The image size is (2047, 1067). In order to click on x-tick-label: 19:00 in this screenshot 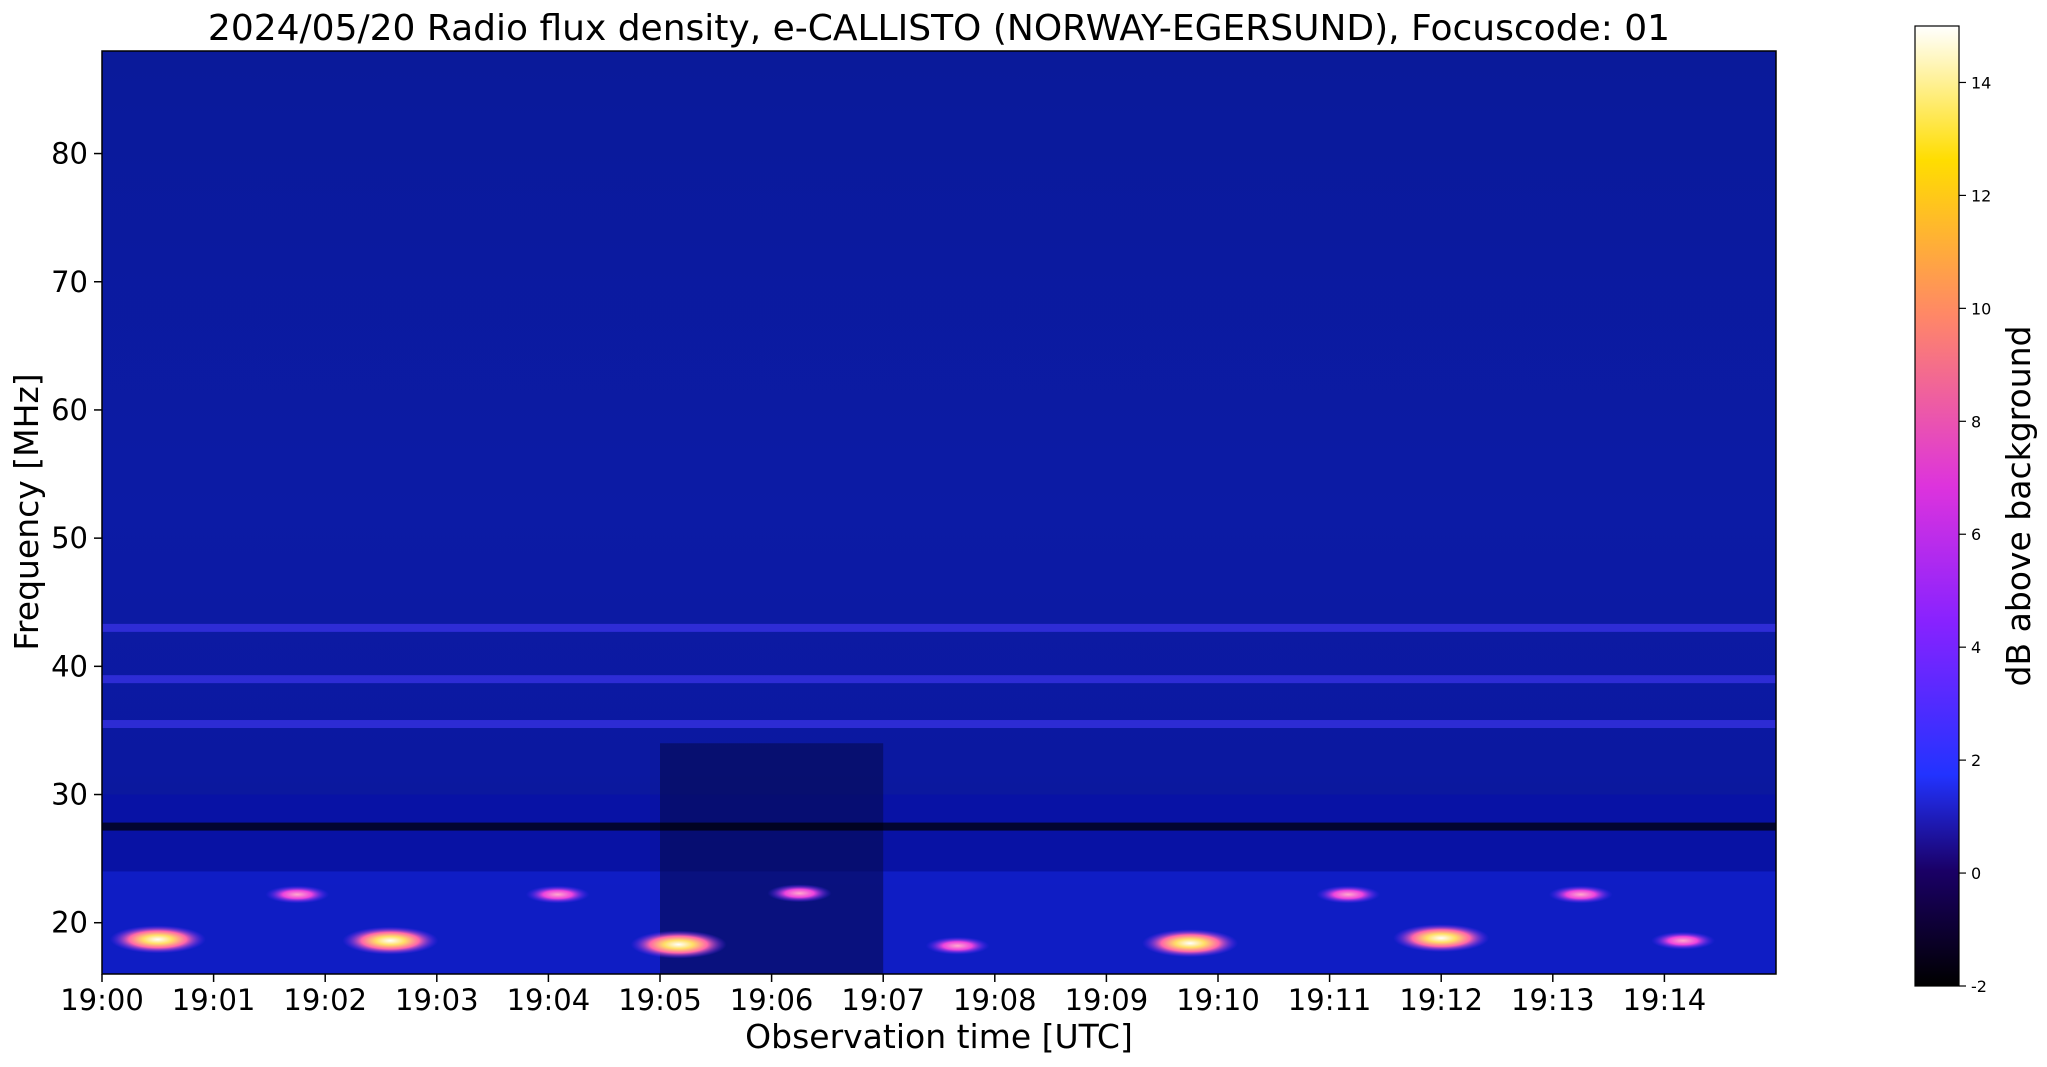, I will do `click(102, 1000)`.